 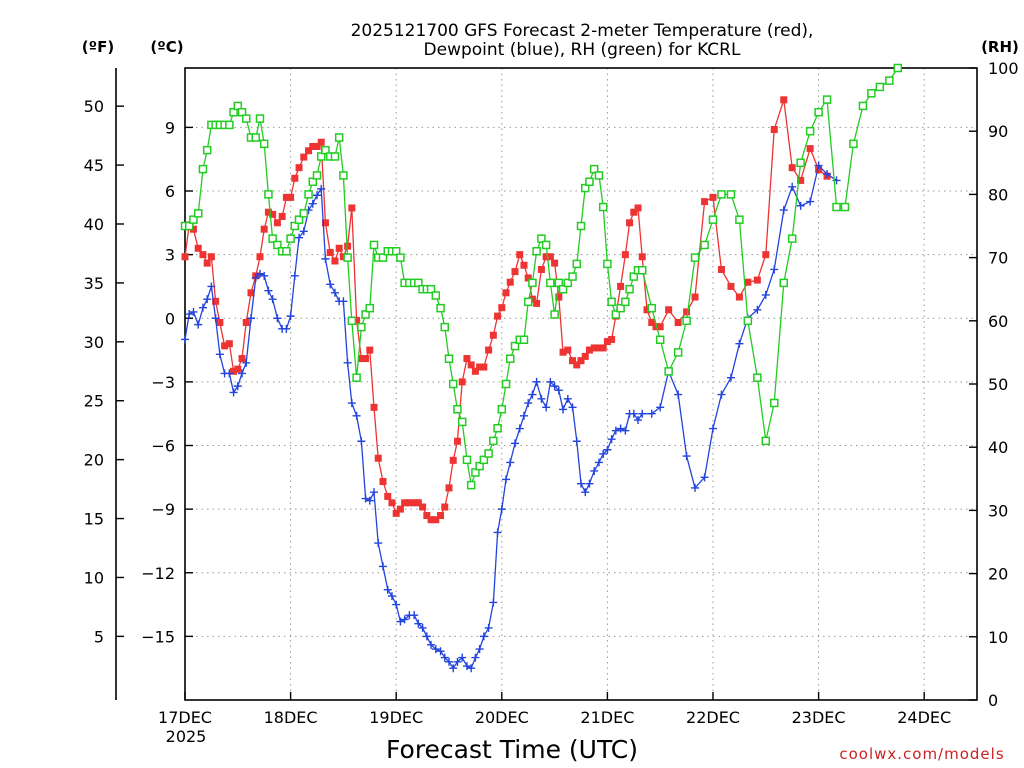 I want to click on c-tick-label: −15, so click(x=158, y=636).